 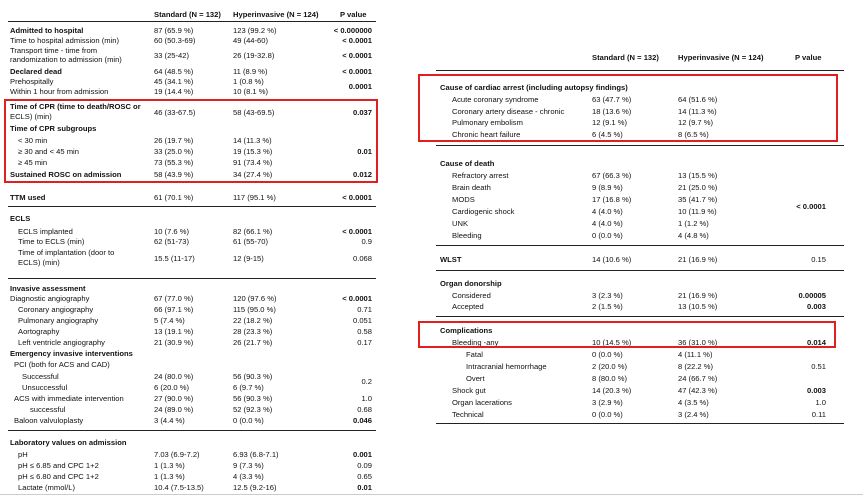 What do you see at coordinates (352, 30) in the screenshot?
I see `row-pvalue: < 0.000000` at bounding box center [352, 30].